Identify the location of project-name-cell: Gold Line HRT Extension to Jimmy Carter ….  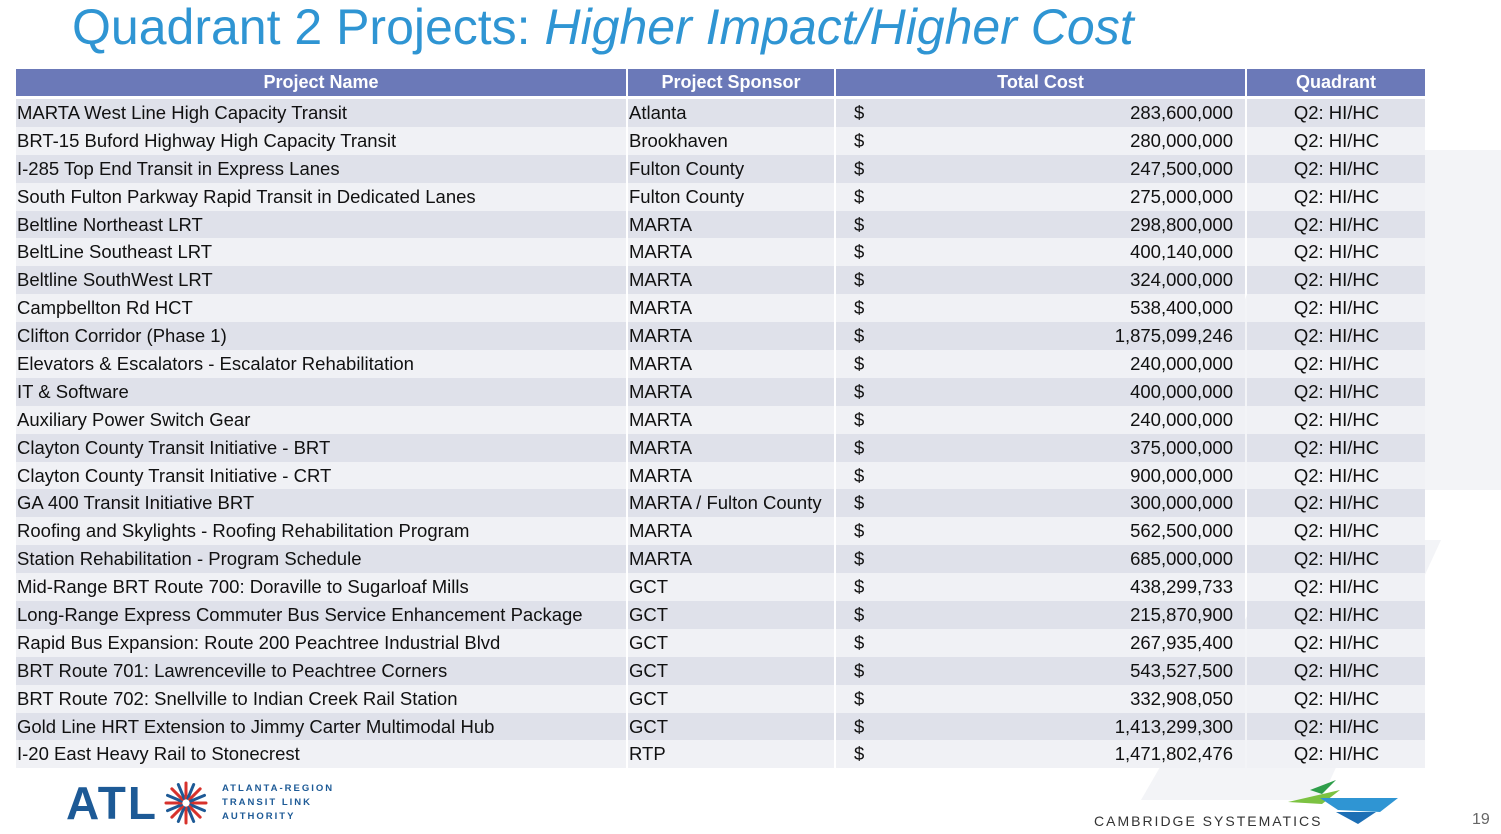
(321, 726).